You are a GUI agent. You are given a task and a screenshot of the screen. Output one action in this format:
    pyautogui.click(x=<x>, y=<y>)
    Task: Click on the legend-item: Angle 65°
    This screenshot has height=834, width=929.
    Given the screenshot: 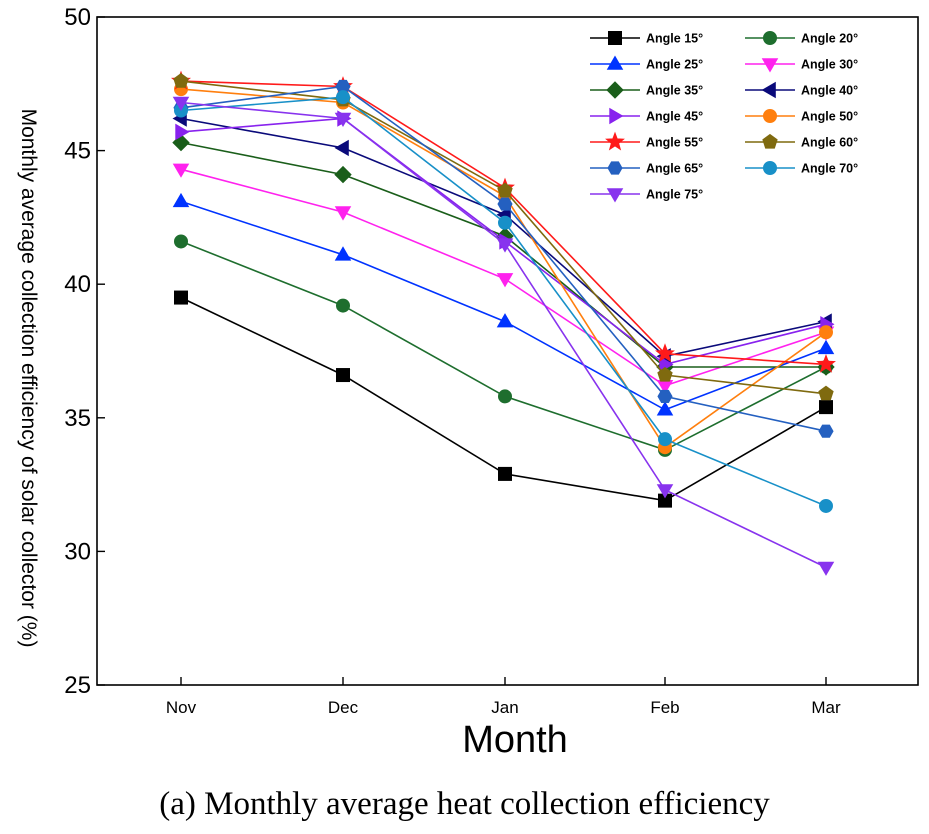 What is the action you would take?
    pyautogui.click(x=646, y=168)
    